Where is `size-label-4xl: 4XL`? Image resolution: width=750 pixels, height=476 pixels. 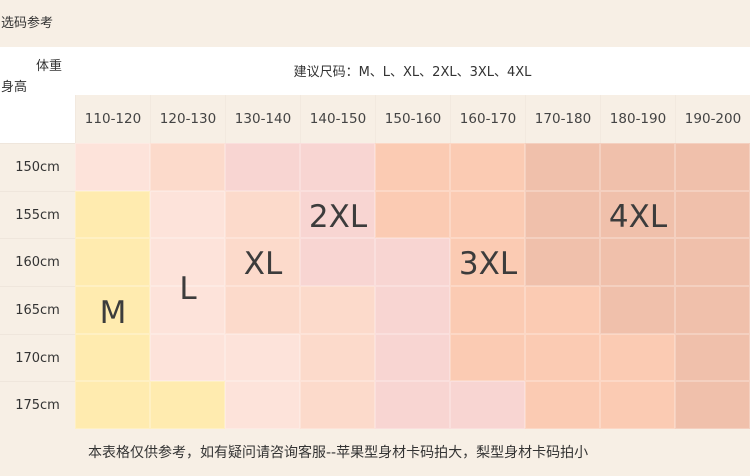
size-label-4xl: 4XL is located at coordinates (638, 217).